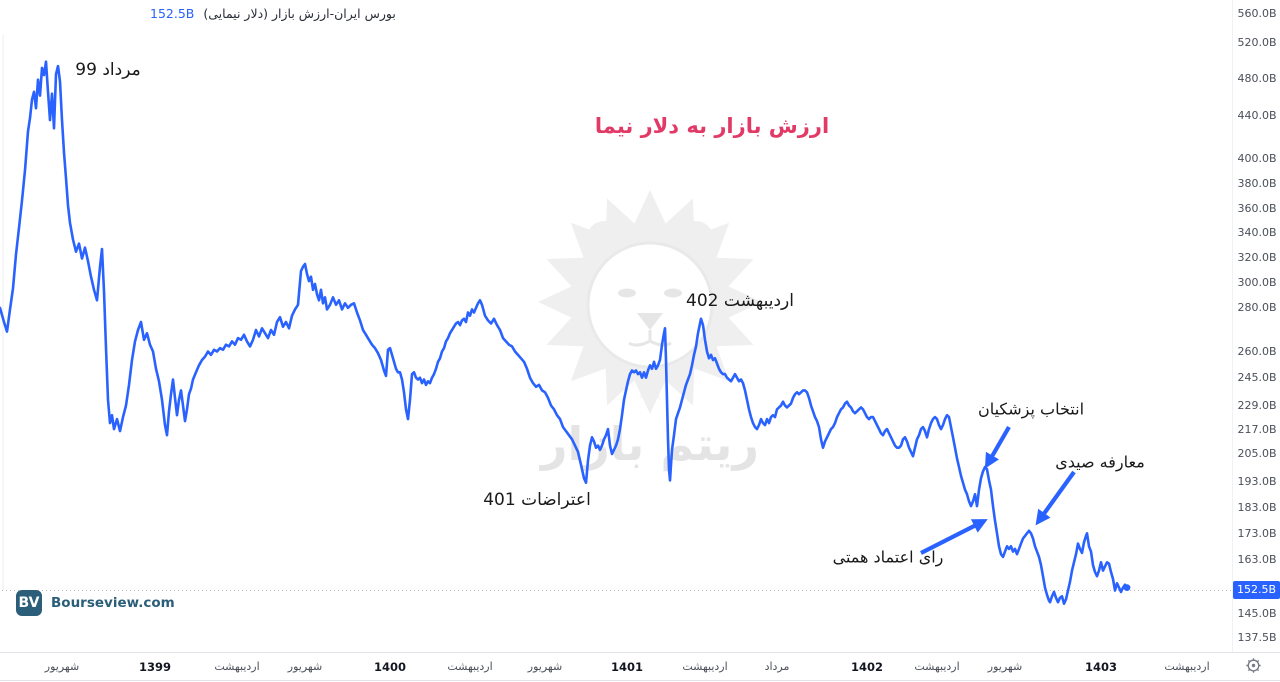  What do you see at coordinates (154, 667) in the screenshot?
I see `time-tick-label: 1399` at bounding box center [154, 667].